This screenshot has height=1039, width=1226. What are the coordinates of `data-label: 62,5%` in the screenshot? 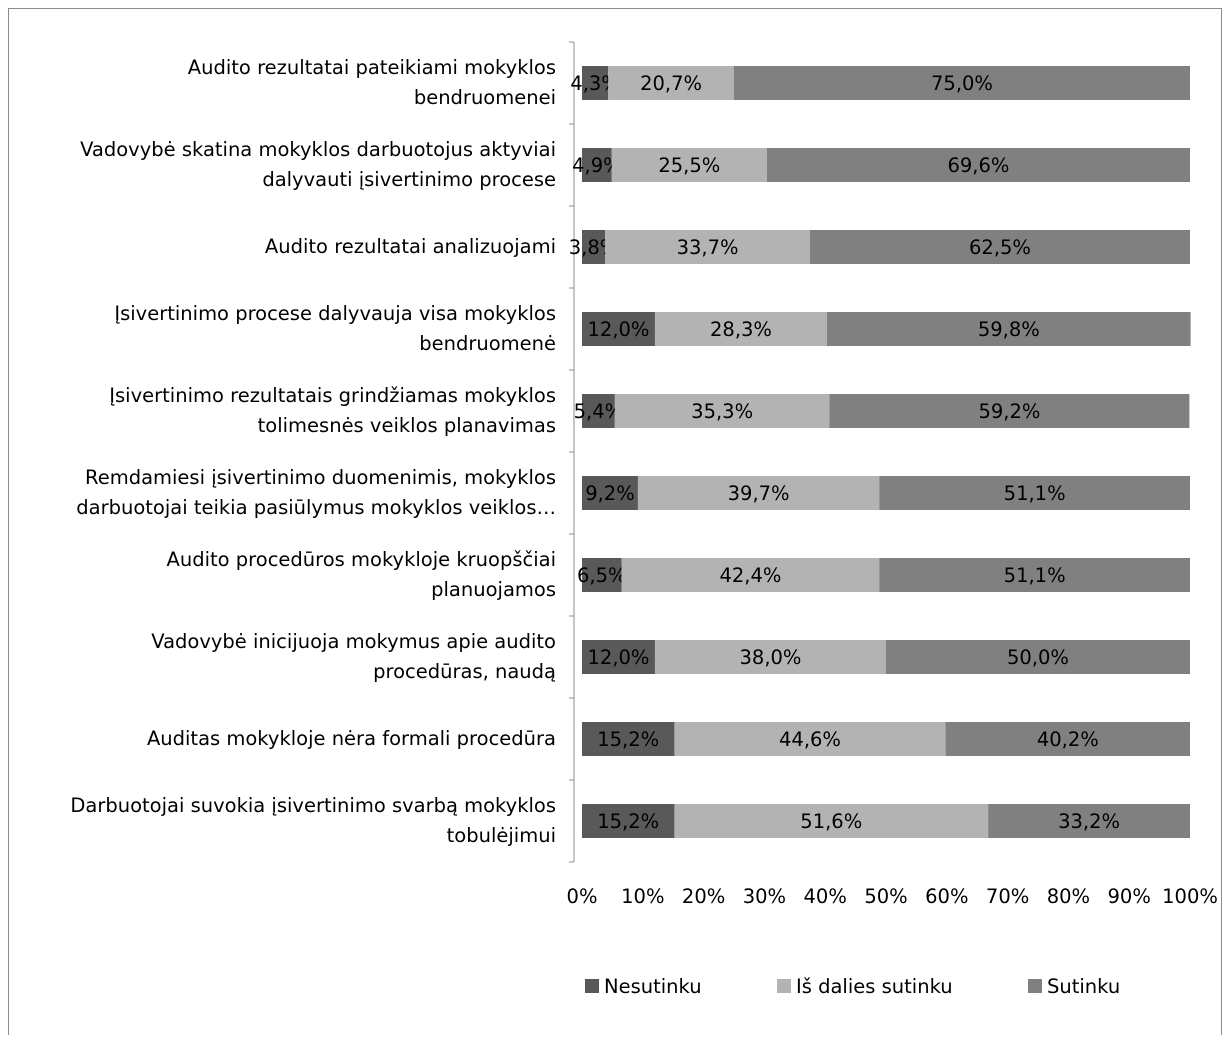 It's located at (1000, 247).